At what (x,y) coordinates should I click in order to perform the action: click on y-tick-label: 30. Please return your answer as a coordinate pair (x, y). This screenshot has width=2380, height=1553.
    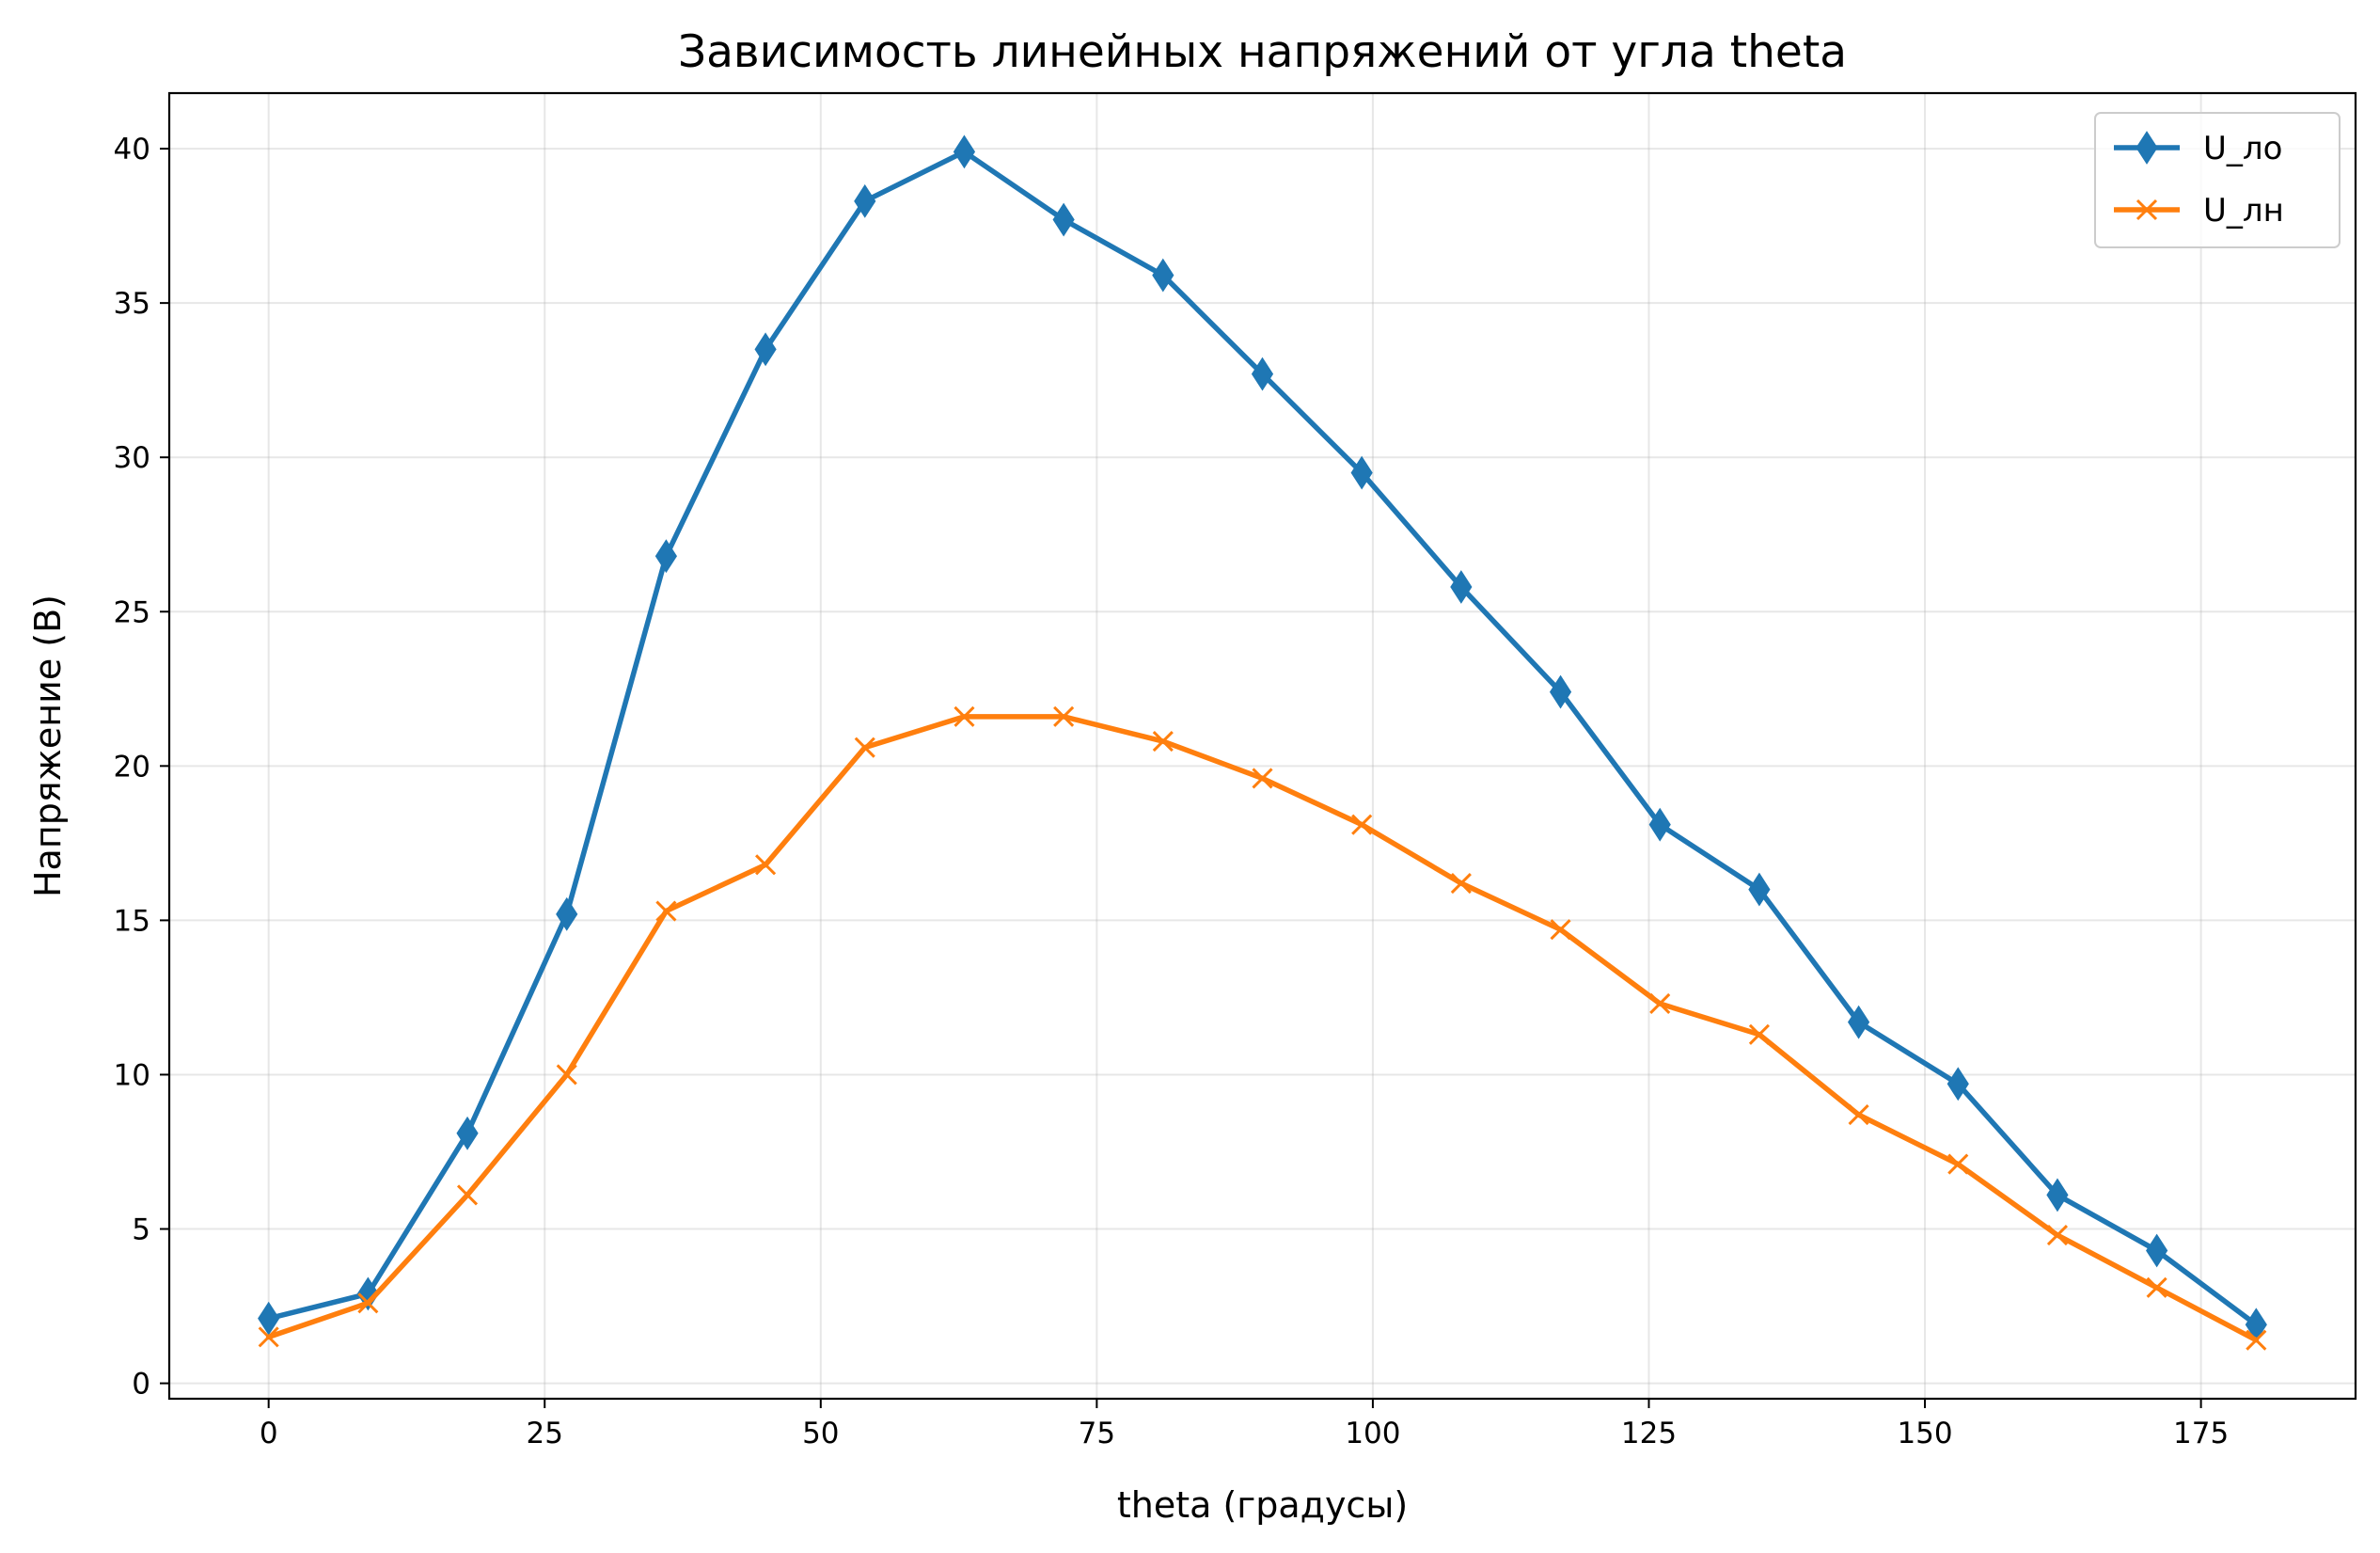
    Looking at the image, I should click on (132, 458).